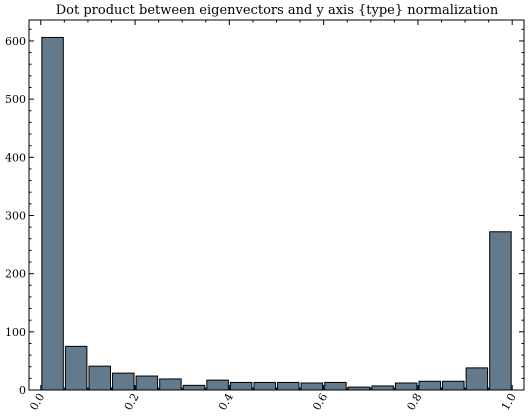 The width and height of the screenshot is (529, 418). What do you see at coordinates (15, 332) in the screenshot?
I see `y-tick-label: 100` at bounding box center [15, 332].